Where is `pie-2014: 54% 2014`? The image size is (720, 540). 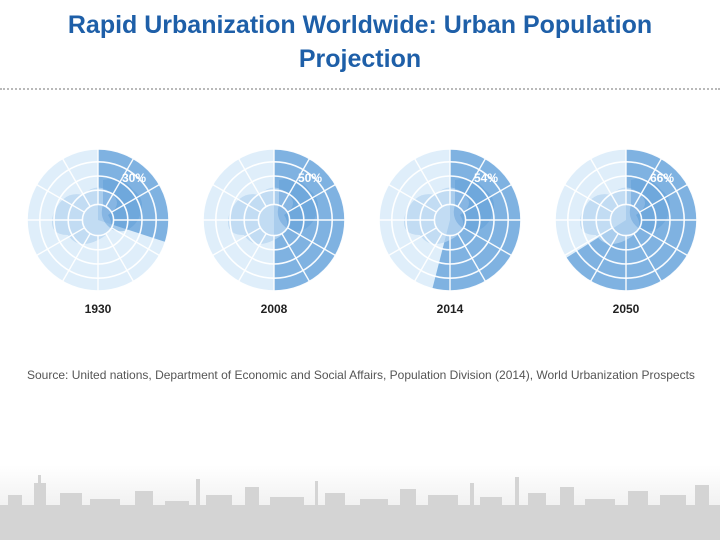 pie-2014: 54% 2014 is located at coordinates (450, 232).